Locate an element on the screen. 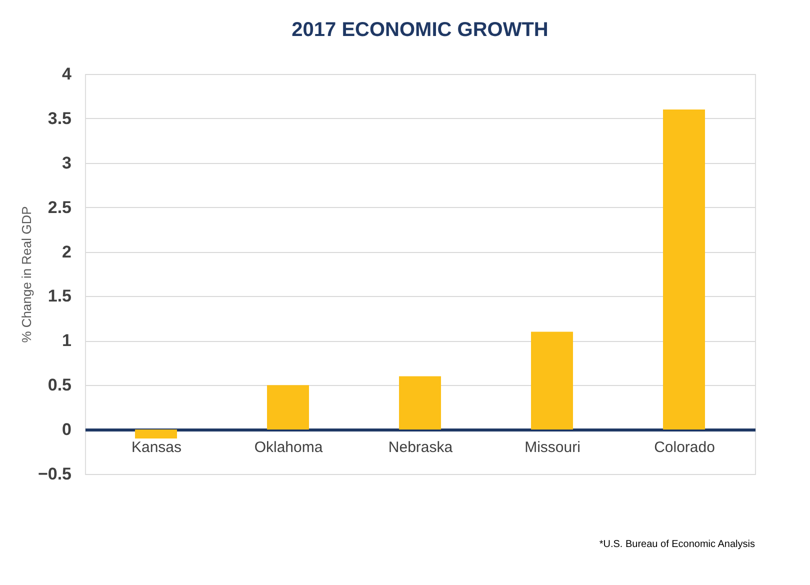  y-tick-label: 0.5 is located at coordinates (60, 385).